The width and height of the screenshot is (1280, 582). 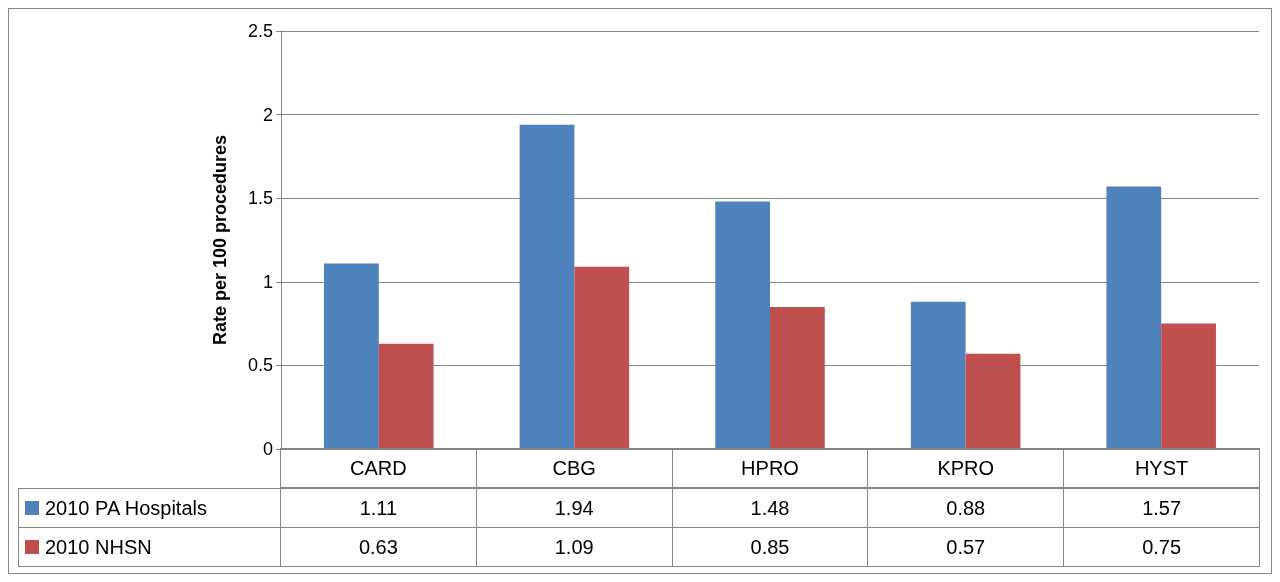 What do you see at coordinates (770, 508) in the screenshot?
I see `data-label: 1.48` at bounding box center [770, 508].